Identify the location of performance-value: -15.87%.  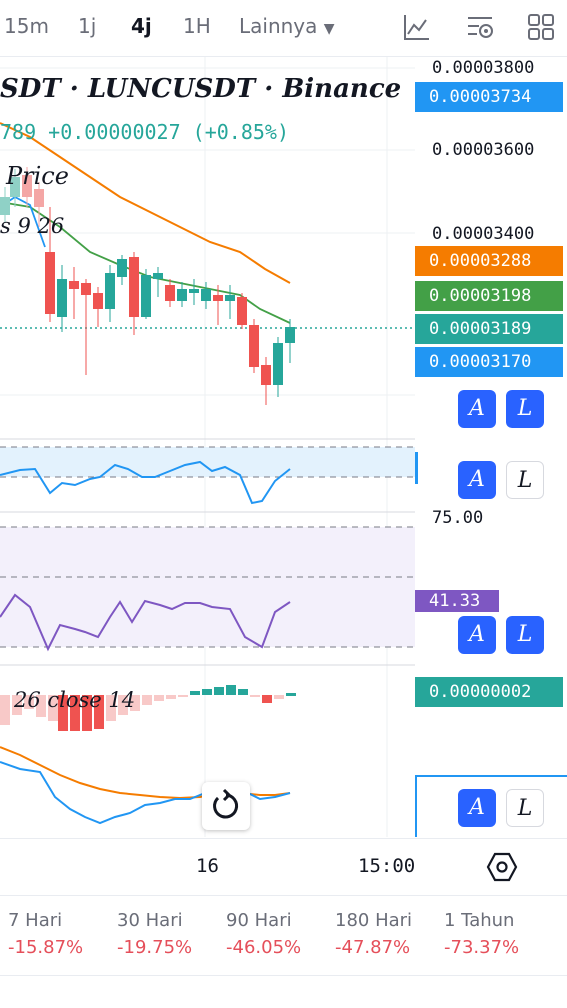
(46, 947).